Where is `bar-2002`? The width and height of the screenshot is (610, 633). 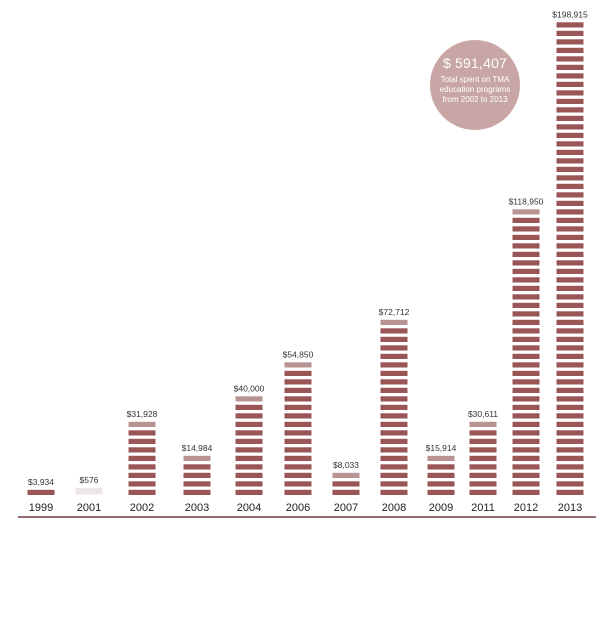 bar-2002 is located at coordinates (142, 458).